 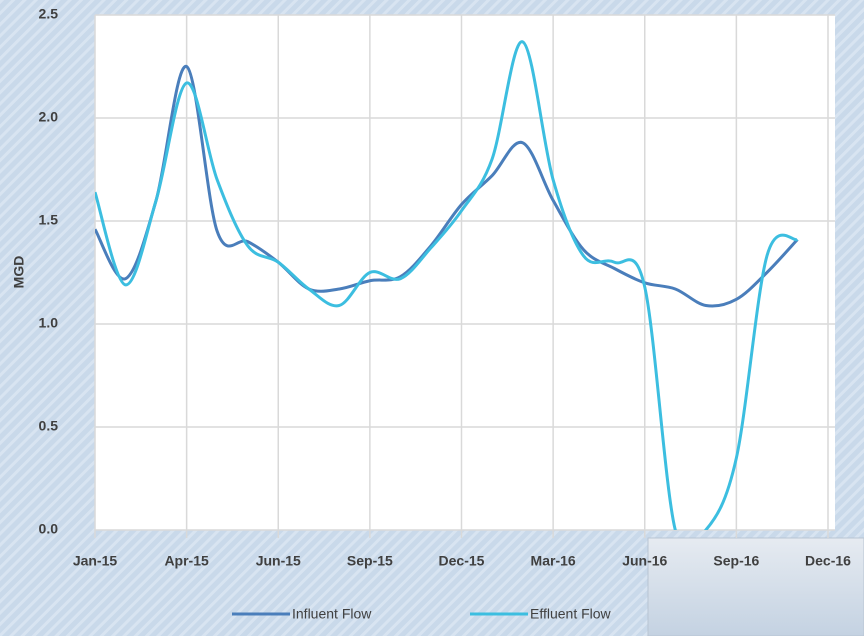 What do you see at coordinates (49, 426) in the screenshot?
I see `y-tick-label: 0.5` at bounding box center [49, 426].